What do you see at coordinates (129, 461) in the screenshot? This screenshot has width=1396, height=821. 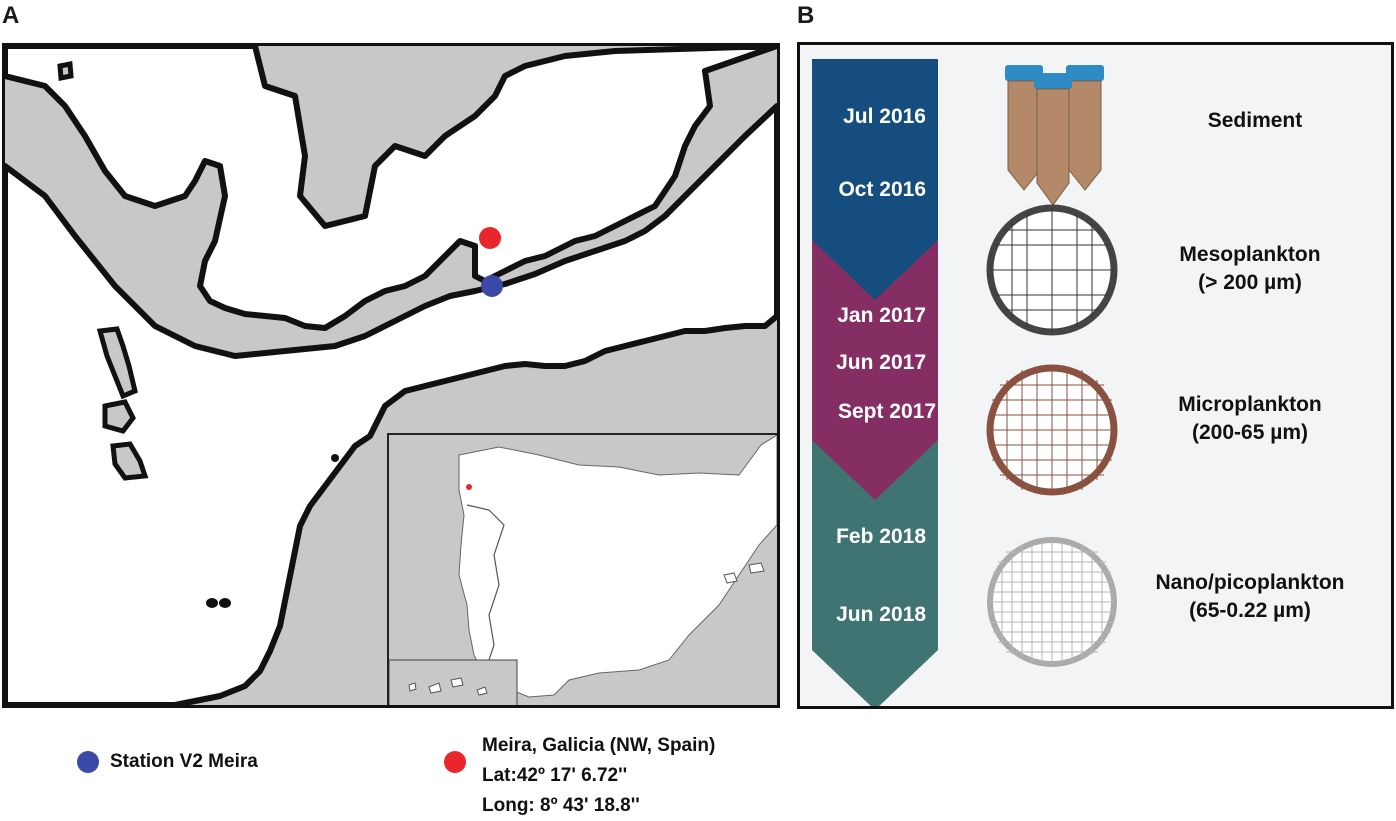 I see `island-cies-south` at bounding box center [129, 461].